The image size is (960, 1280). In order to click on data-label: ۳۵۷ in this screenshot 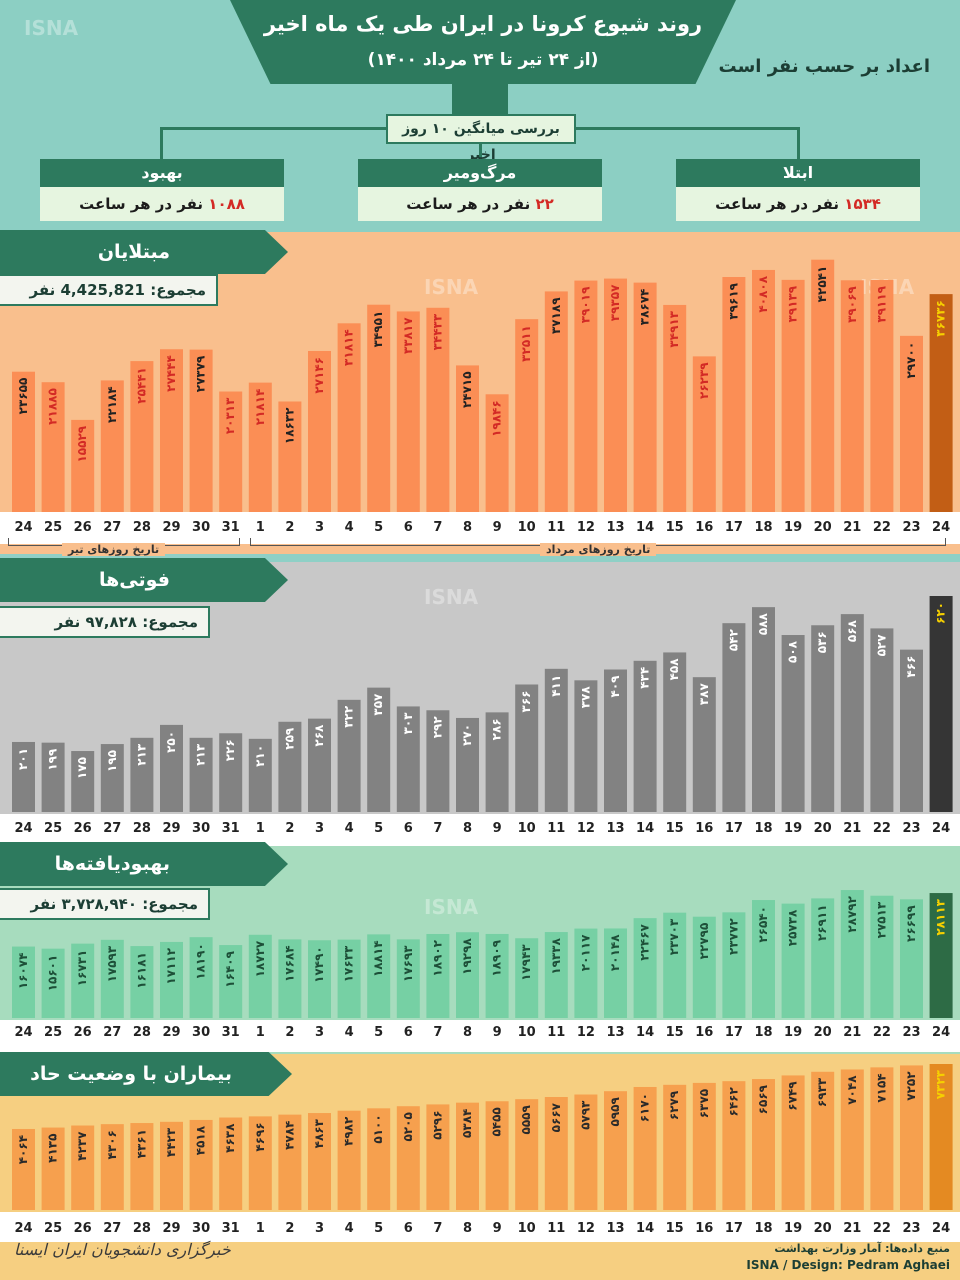, I will do `click(378, 704)`.